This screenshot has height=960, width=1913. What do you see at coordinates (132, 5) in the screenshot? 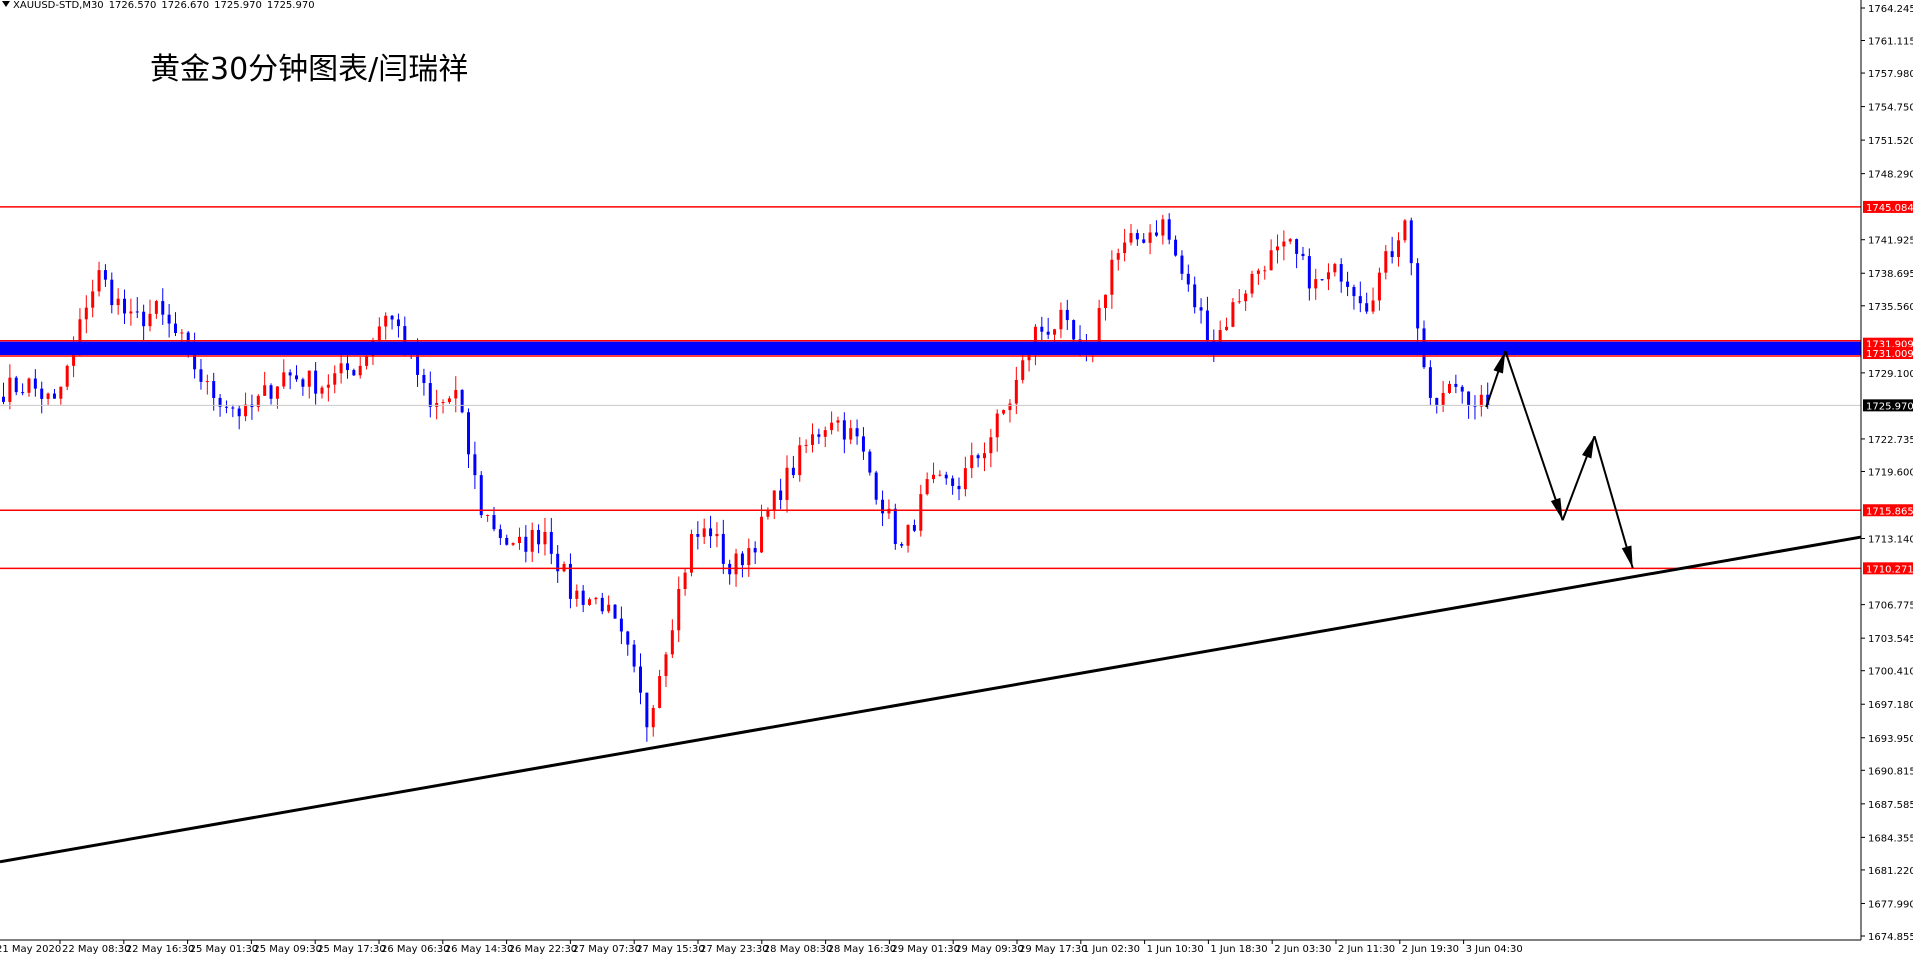
I see `open-value: 1726.570` at bounding box center [132, 5].